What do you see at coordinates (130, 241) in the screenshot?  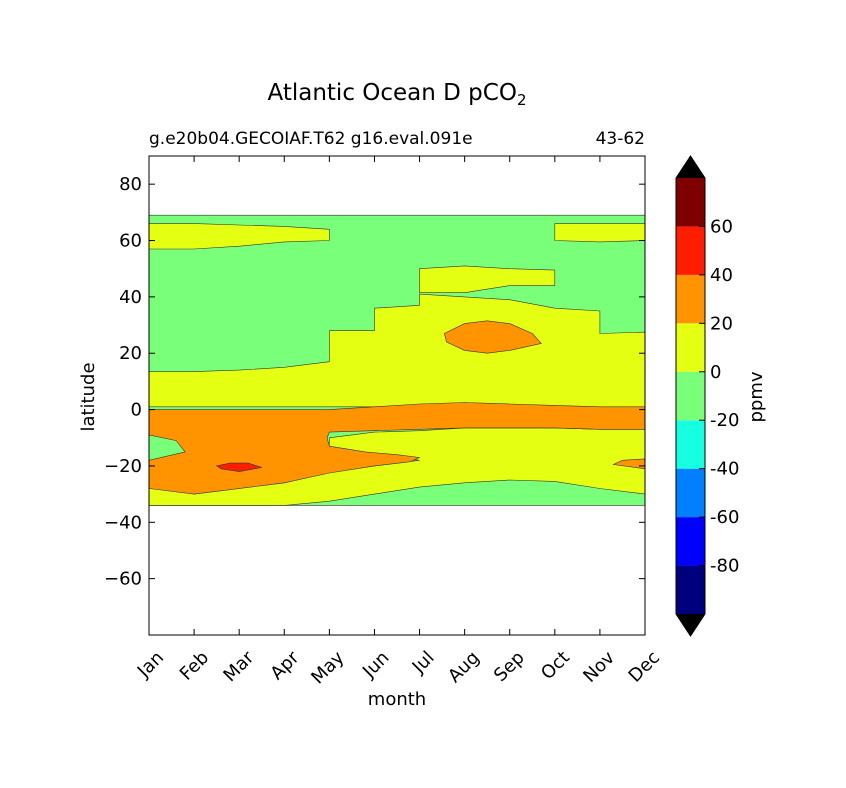 I see `y-tick-label: 60` at bounding box center [130, 241].